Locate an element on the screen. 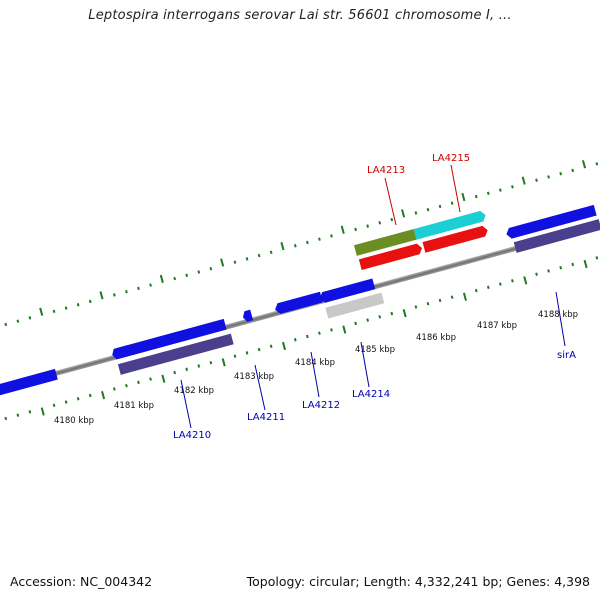 The width and height of the screenshot is (600, 600). feature-la4212 is located at coordinates (298, 303).